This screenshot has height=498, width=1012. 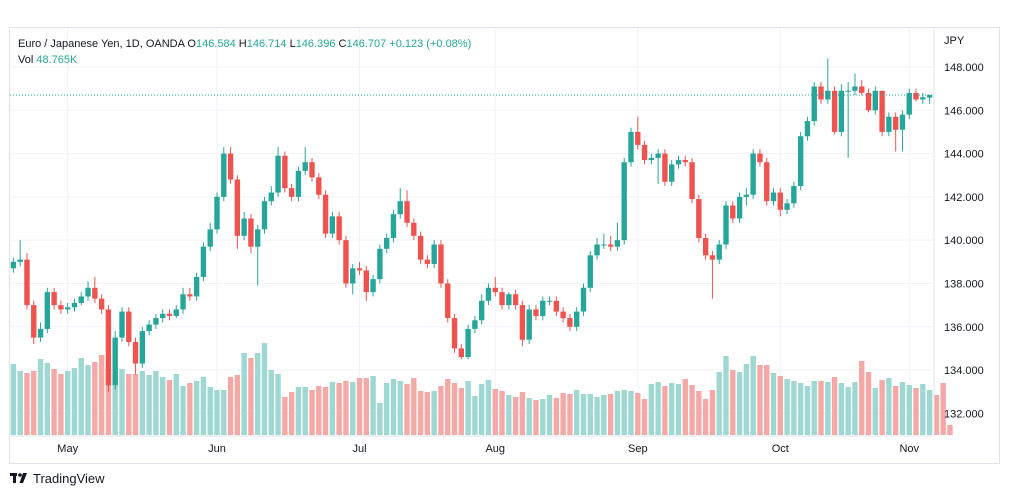 What do you see at coordinates (26, 60) in the screenshot?
I see `volume-label: Vol` at bounding box center [26, 60].